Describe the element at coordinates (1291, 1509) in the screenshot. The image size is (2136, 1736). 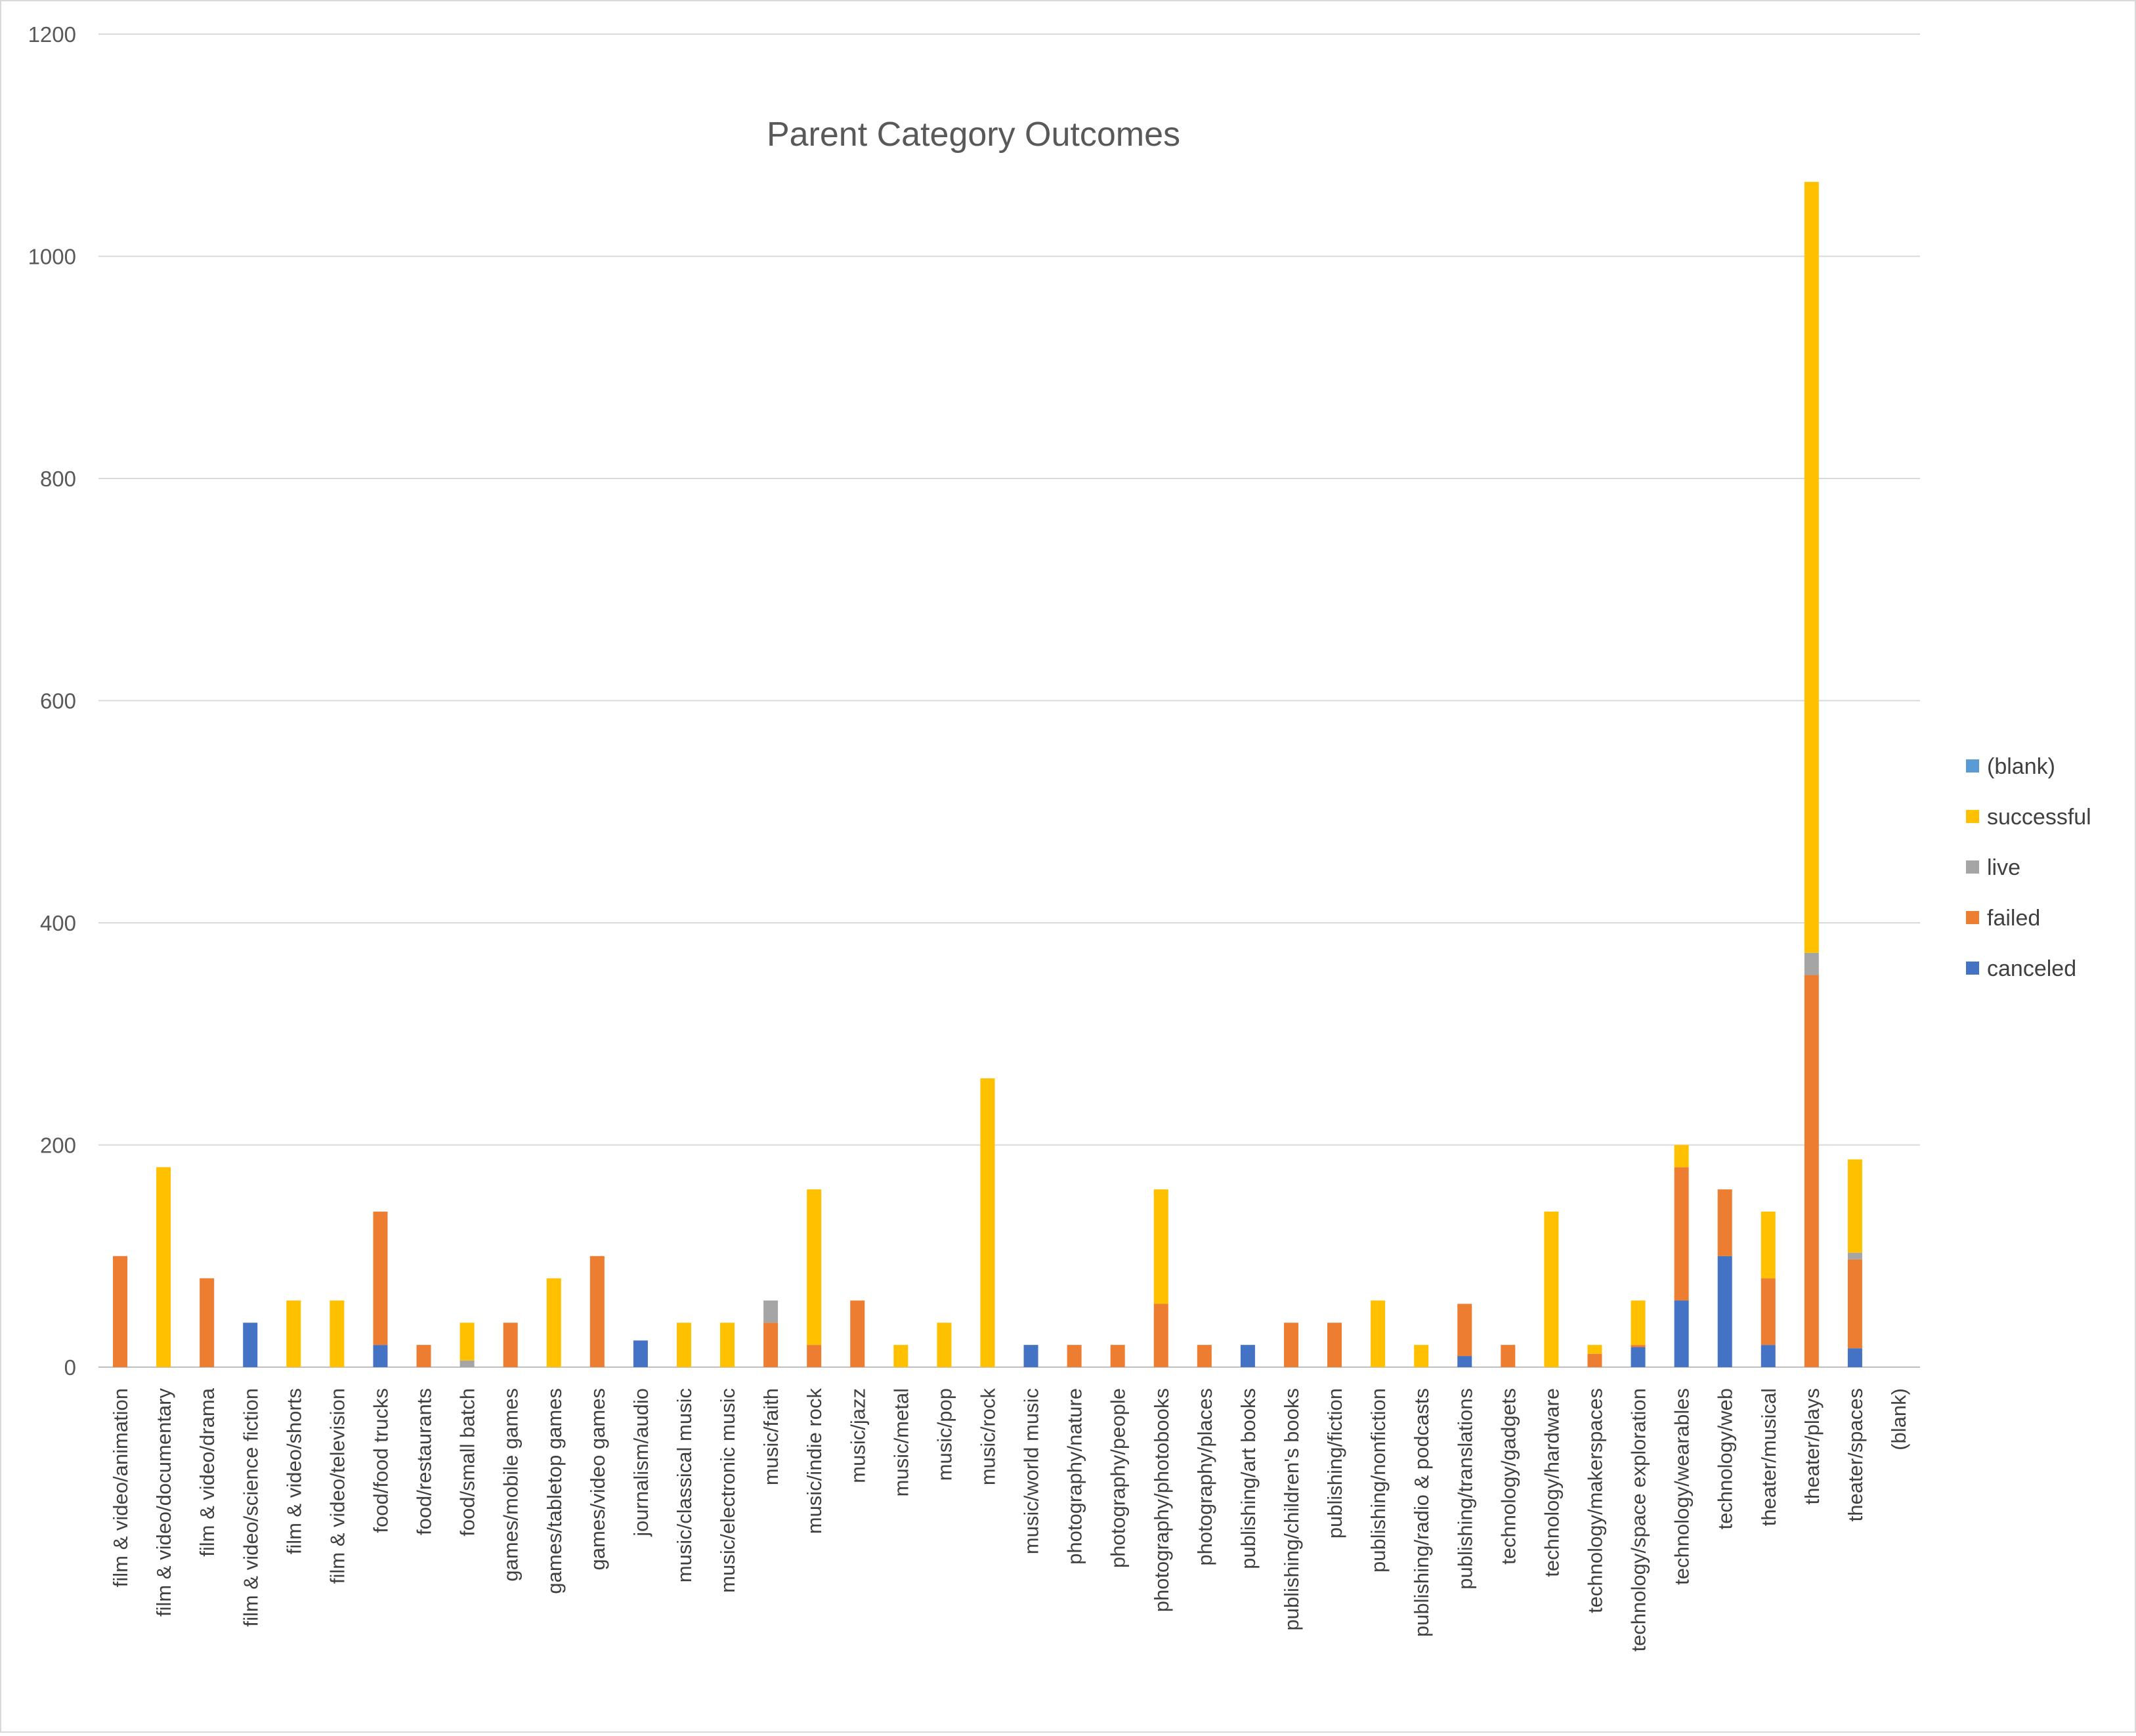
I see `x-category-label: publishing/children's books` at that location.